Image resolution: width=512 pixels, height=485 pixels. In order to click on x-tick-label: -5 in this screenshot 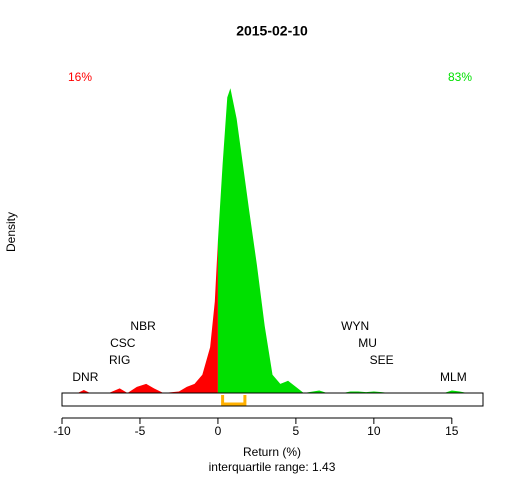, I will do `click(140, 431)`.